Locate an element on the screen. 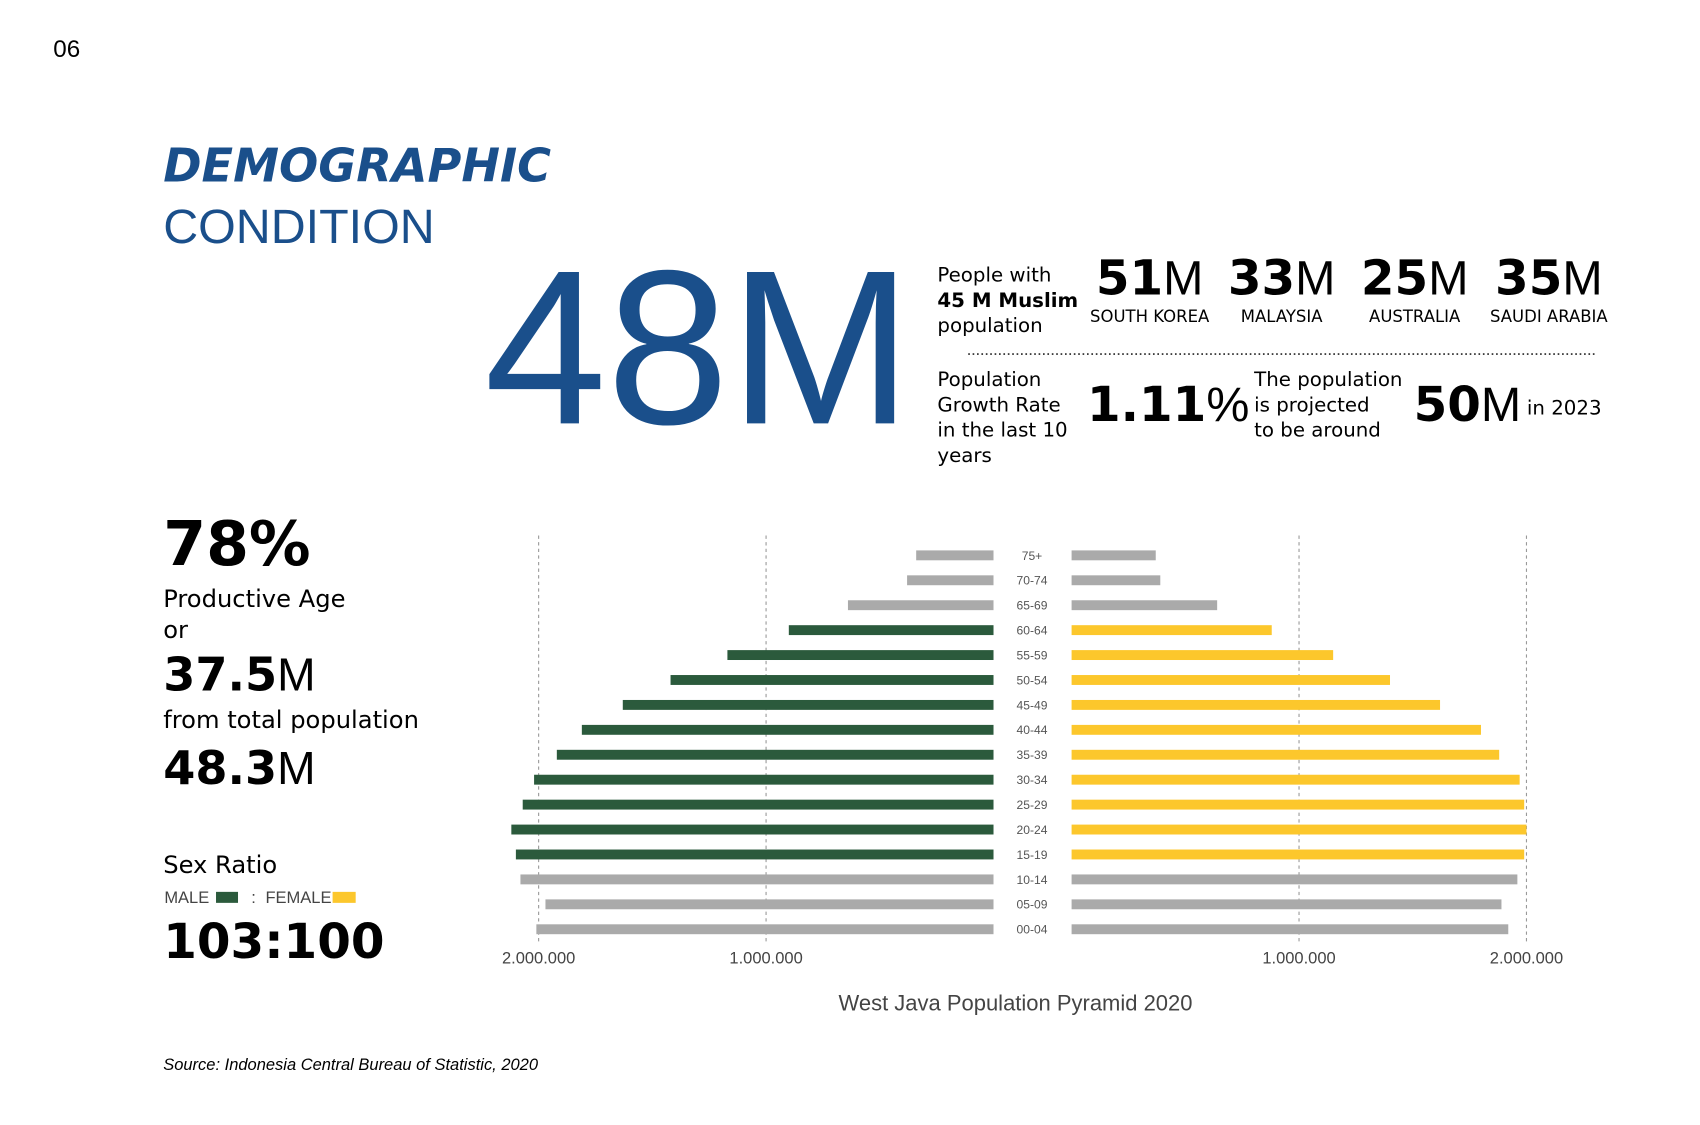 This screenshot has height=1125, width=1700. comparison-value: 33M is located at coordinates (1282, 279).